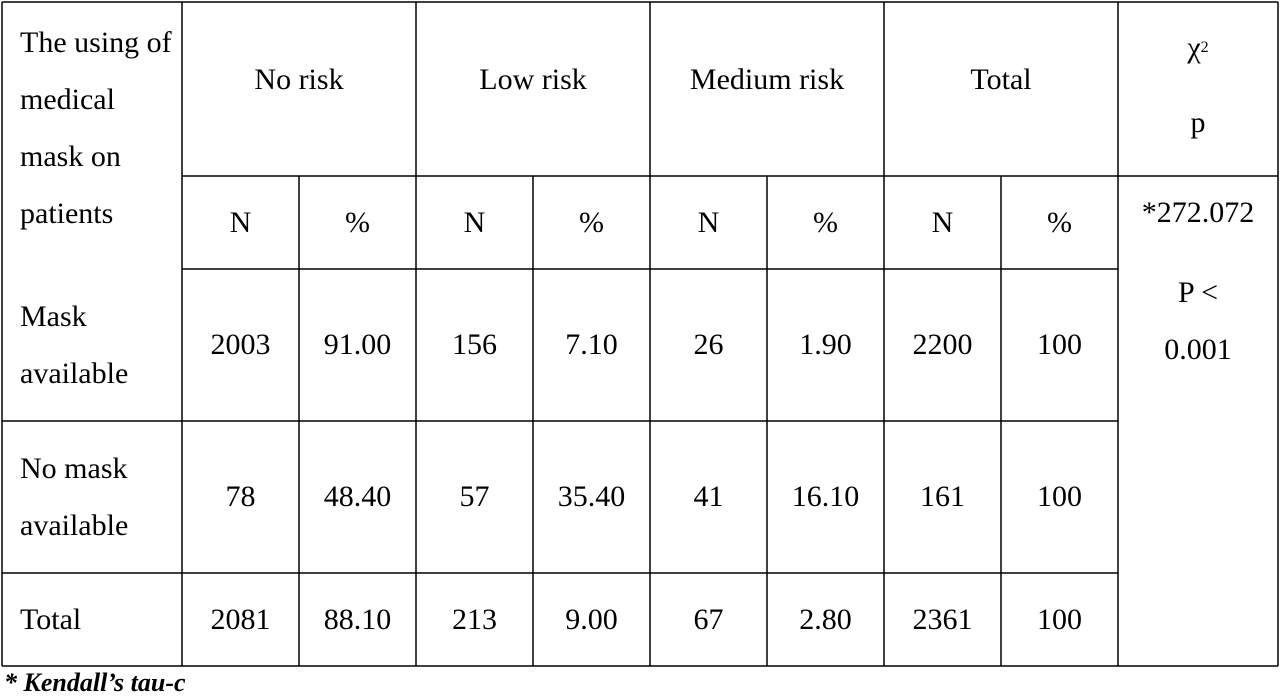 This screenshot has height=698, width=1280. I want to click on stat-header: p, so click(1198, 122).